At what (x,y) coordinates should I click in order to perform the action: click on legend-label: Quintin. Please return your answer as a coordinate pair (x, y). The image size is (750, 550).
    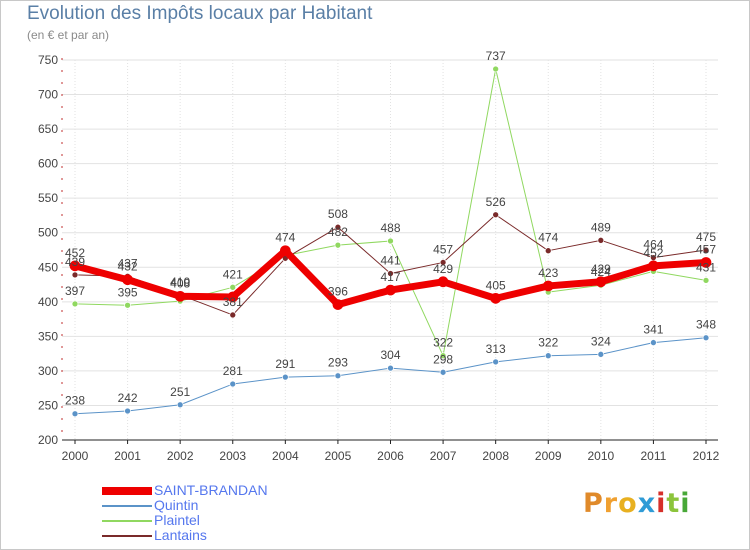
    Looking at the image, I should click on (176, 505).